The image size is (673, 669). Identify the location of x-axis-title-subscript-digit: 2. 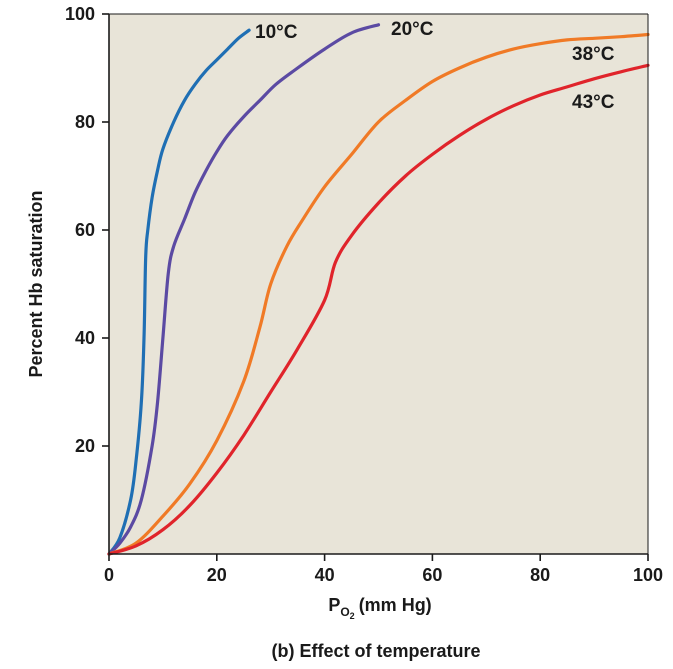
(352, 616).